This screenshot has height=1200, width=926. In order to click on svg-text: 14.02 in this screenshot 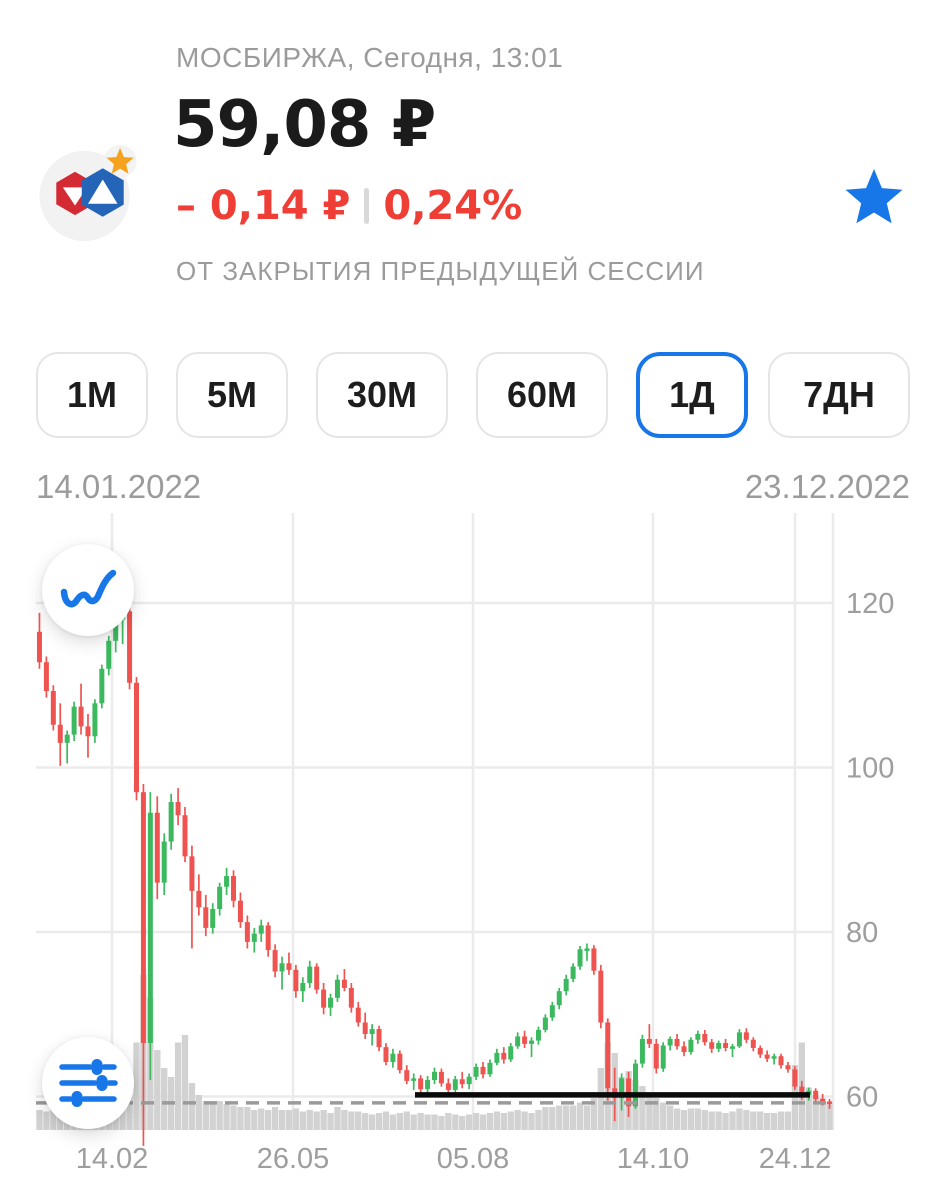, I will do `click(112, 1159)`.